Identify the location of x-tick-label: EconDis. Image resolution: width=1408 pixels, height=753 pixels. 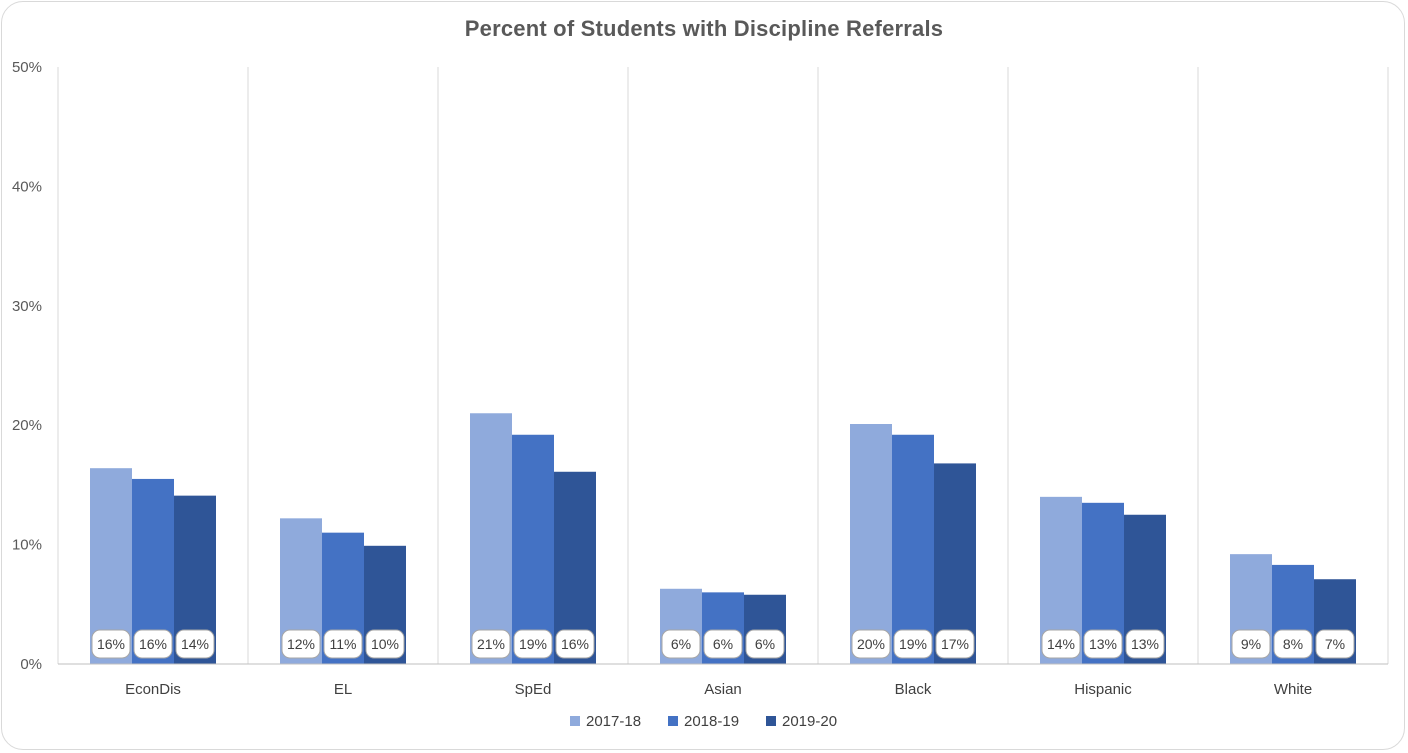
(153, 689).